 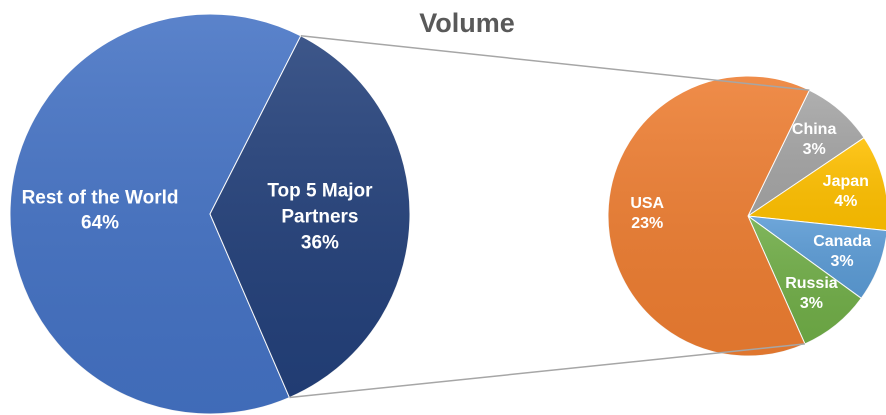 I want to click on value-label: 64%, so click(x=100, y=223).